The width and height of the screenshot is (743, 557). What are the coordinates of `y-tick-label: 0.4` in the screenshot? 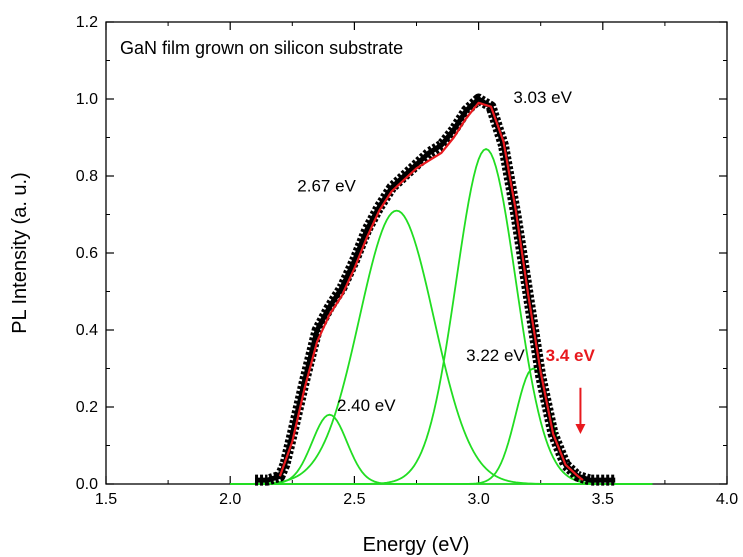 It's located at (87, 330).